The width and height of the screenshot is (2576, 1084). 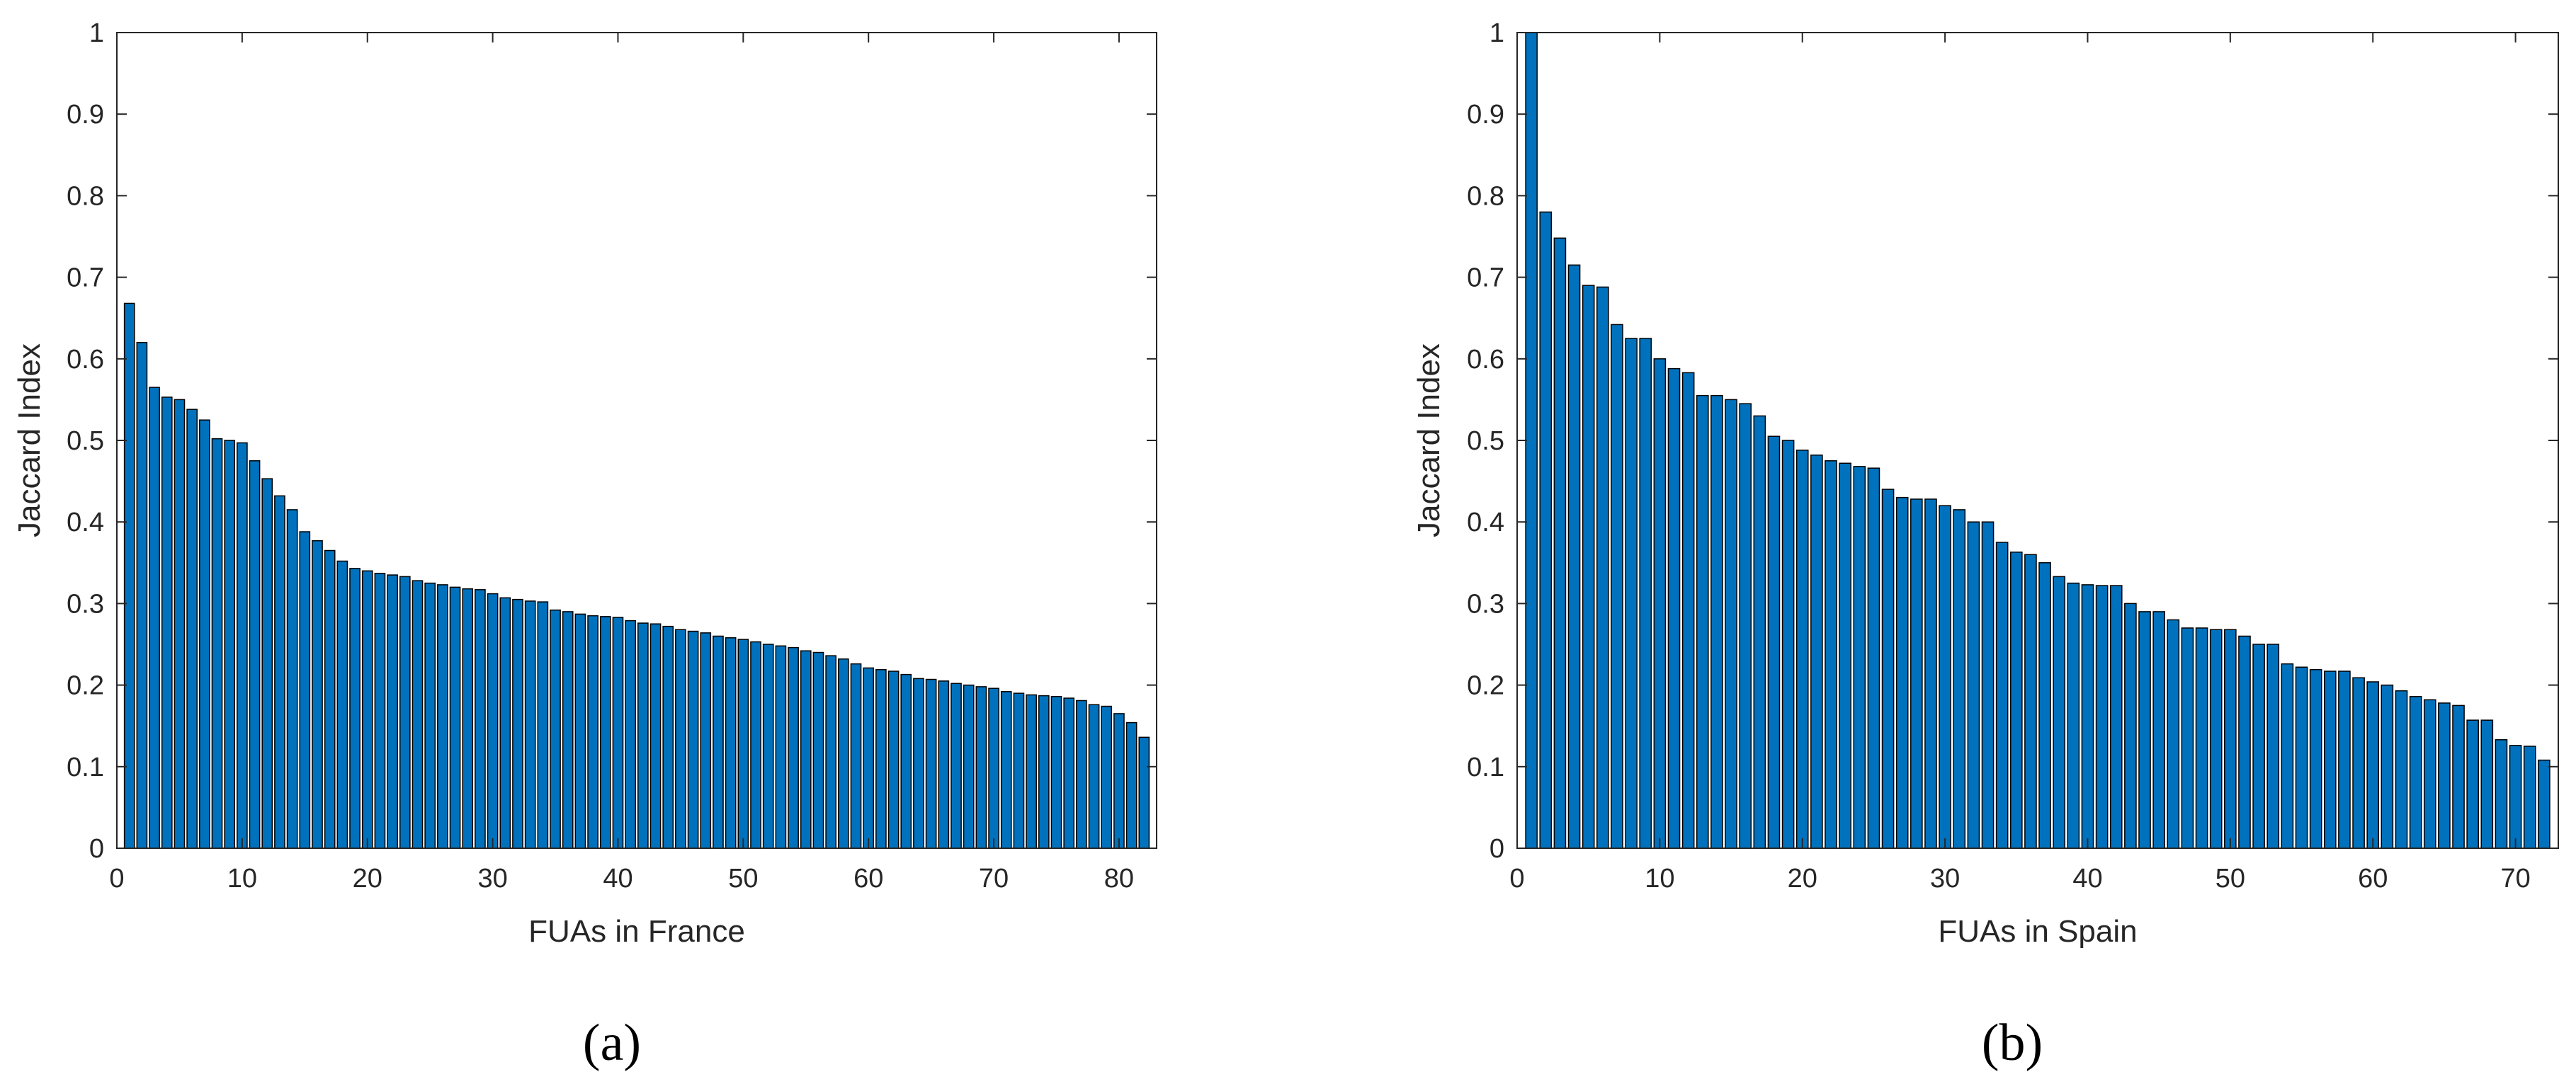 I want to click on x-tick-label: 0, so click(x=1516, y=879).